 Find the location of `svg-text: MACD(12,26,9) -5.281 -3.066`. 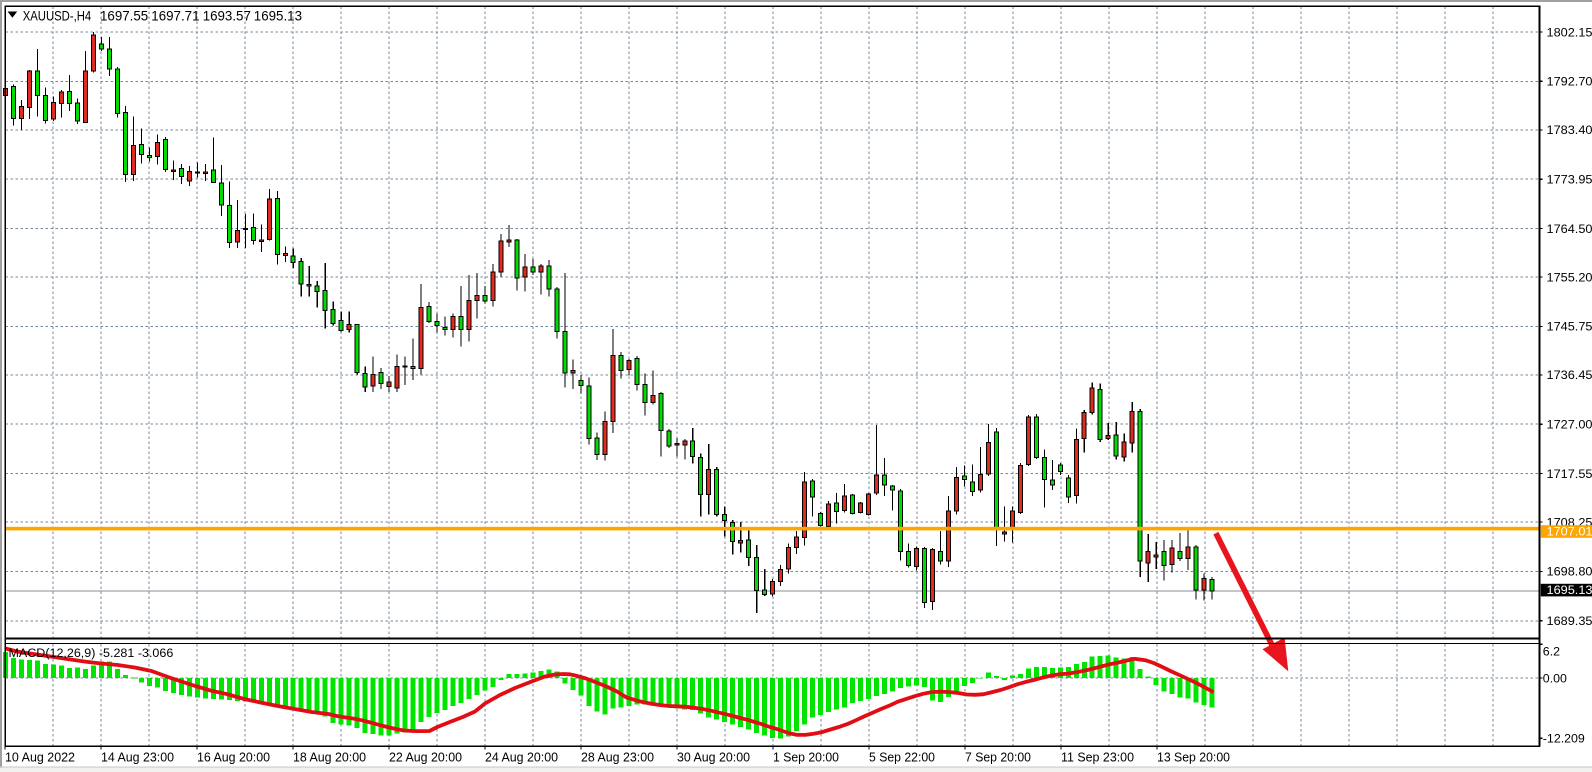

svg-text: MACD(12,26,9) -5.281 -3.066 is located at coordinates (91, 653).